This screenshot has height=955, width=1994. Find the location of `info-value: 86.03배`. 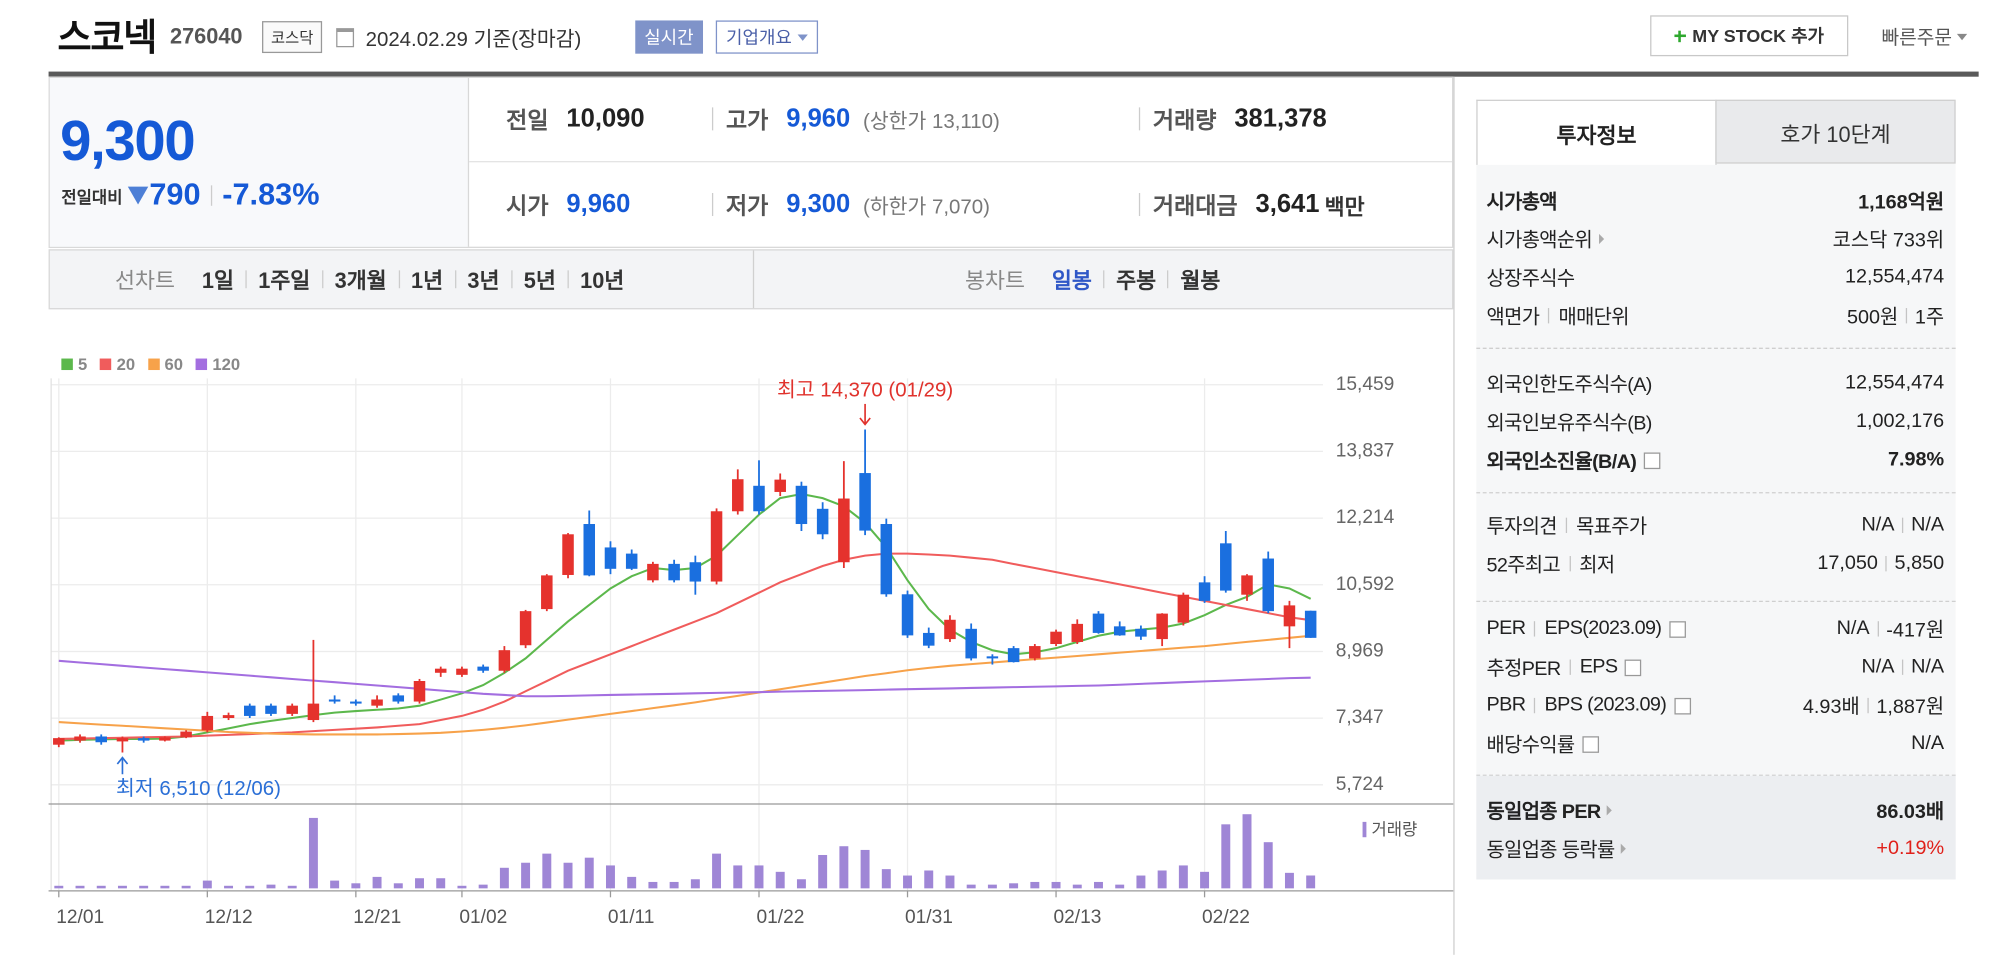

info-value: 86.03배 is located at coordinates (1910, 810).